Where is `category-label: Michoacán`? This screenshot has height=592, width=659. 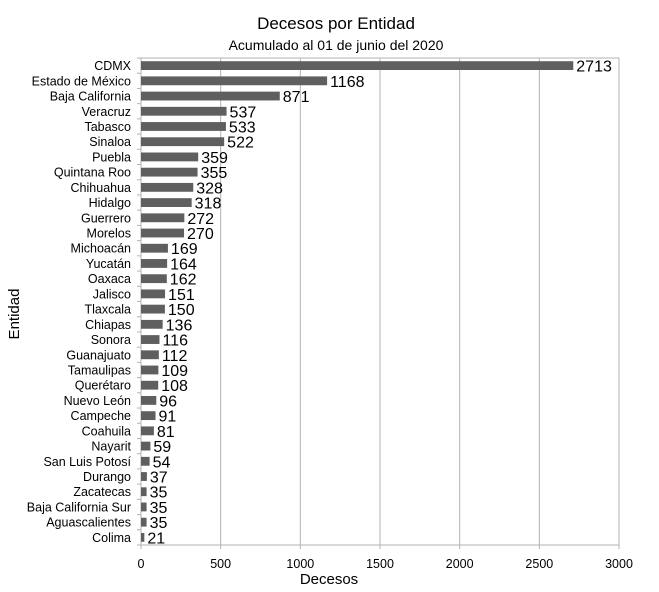 category-label: Michoacán is located at coordinates (101, 249).